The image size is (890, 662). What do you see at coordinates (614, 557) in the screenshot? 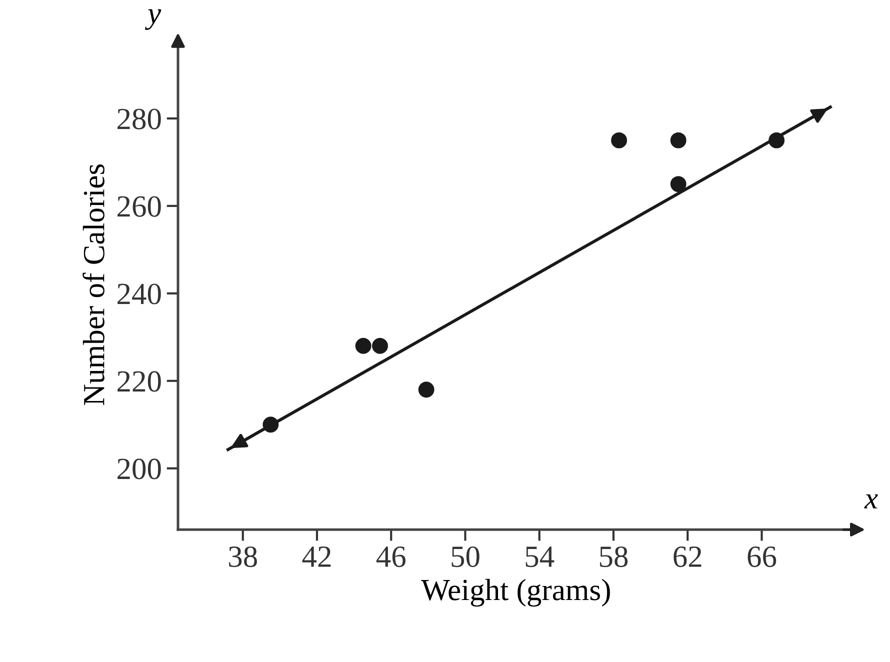
I see `x-tick-label: 58` at bounding box center [614, 557].